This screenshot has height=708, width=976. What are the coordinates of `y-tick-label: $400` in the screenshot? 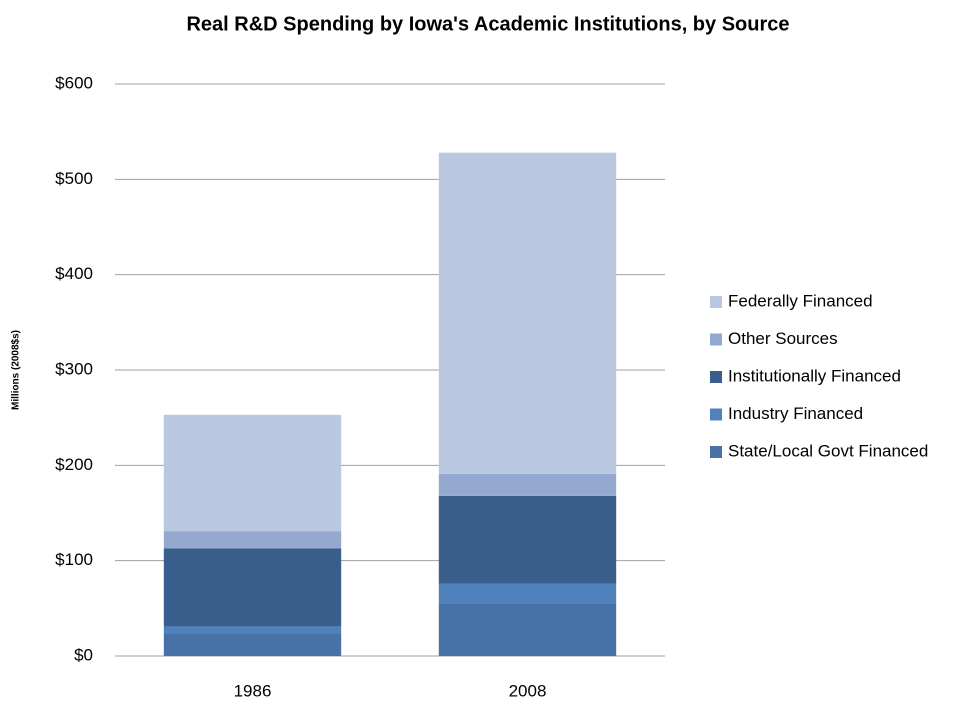 It's located at (74, 273).